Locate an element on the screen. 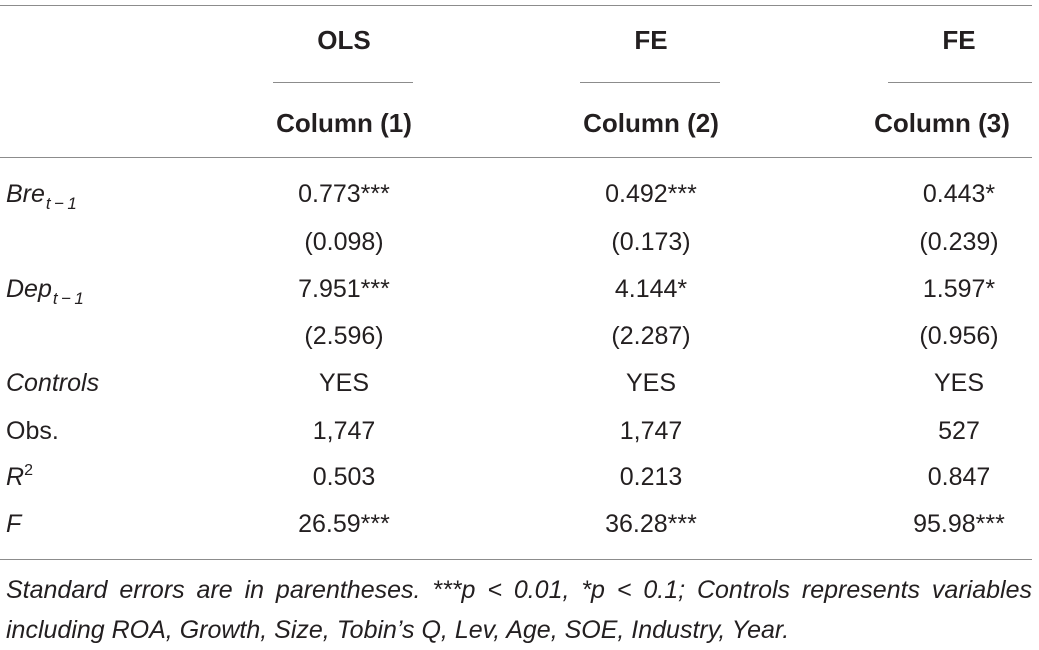 The height and width of the screenshot is (650, 1039). row-label-f: F is located at coordinates (14, 524).